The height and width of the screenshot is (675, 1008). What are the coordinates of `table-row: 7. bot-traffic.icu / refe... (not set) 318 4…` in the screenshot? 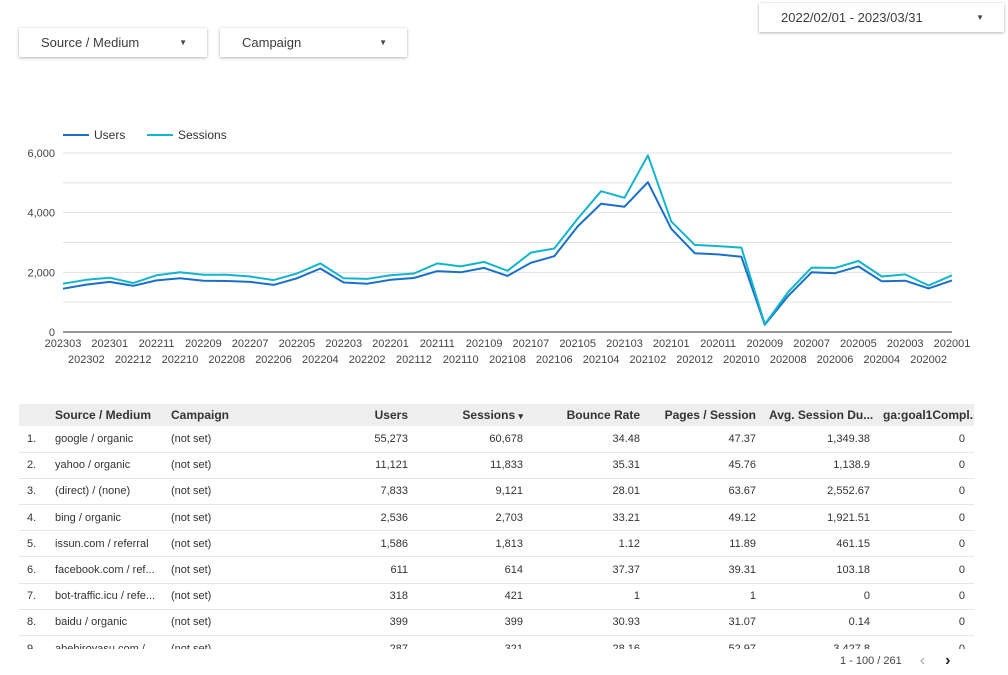 It's located at (496, 596).